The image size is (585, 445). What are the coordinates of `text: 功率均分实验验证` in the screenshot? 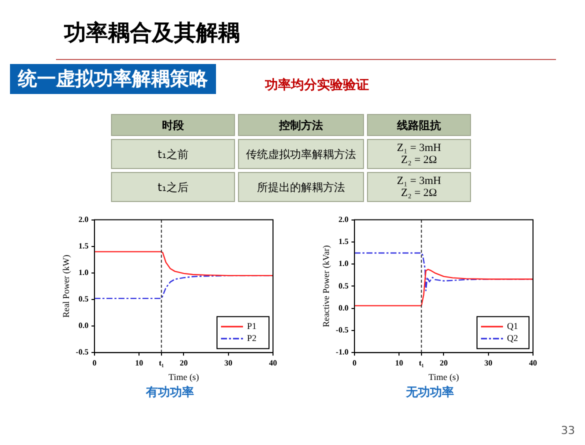 It's located at (317, 85).